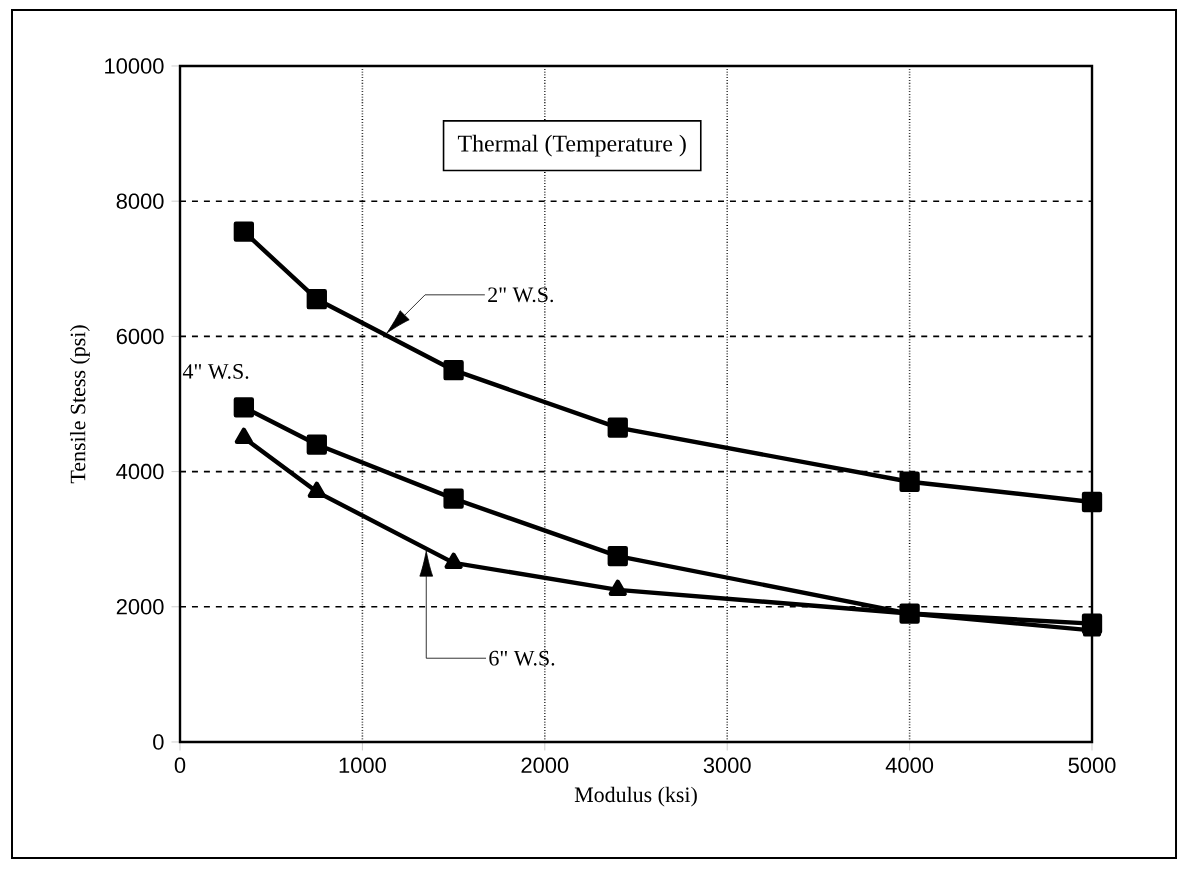 The image size is (1188, 894). What do you see at coordinates (635, 796) in the screenshot?
I see `x-axis-title: Modulus (ksi)` at bounding box center [635, 796].